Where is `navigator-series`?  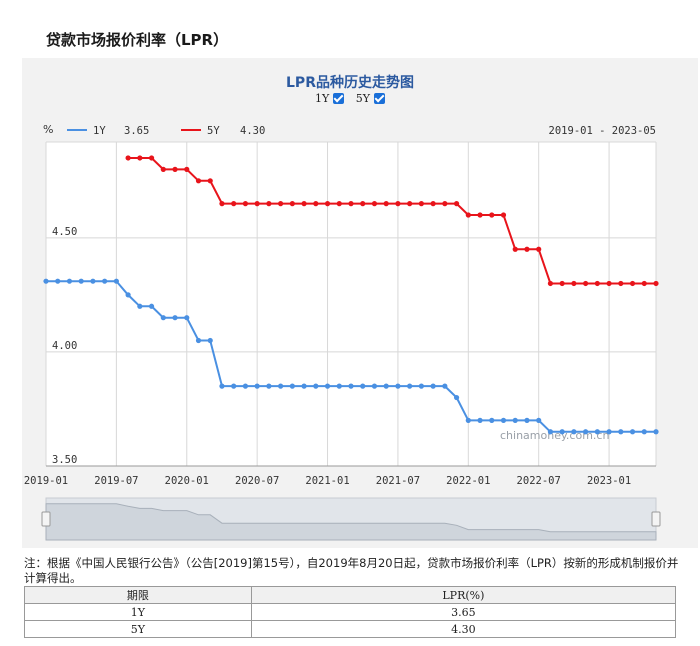
navigator-series is located at coordinates (351, 522).